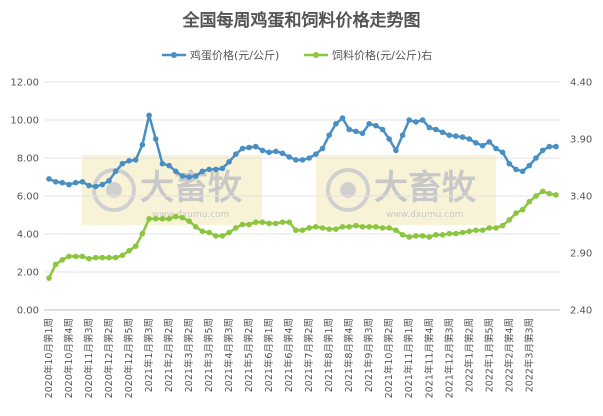 The image size is (603, 416). I want to click on x-tick-label: 2021年11月第4周, so click(429, 358).